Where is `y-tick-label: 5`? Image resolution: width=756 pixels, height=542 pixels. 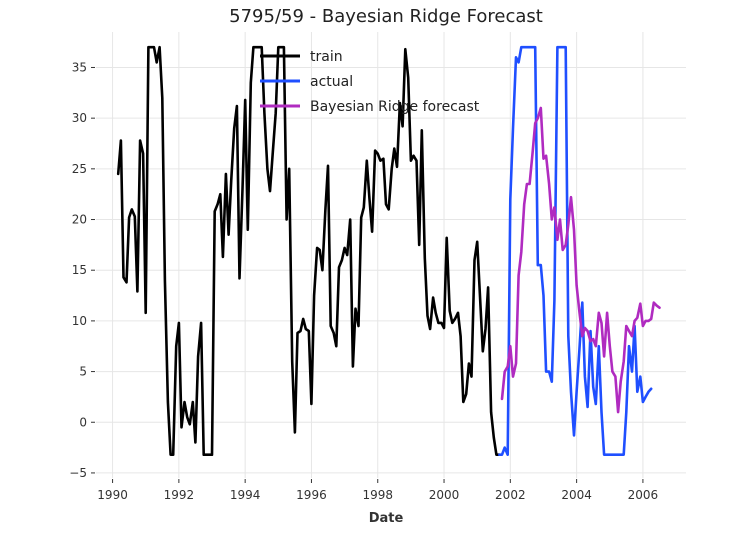 y-tick-label: 5 is located at coordinates (83, 372).